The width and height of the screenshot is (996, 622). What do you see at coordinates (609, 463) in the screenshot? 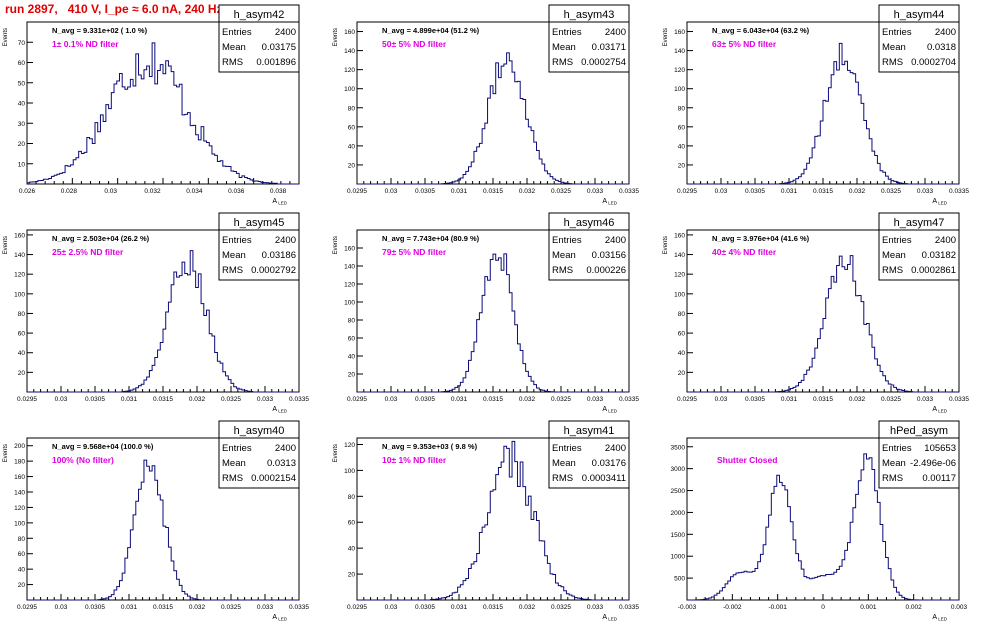
I see `stats-value: 0.03176` at bounding box center [609, 463].